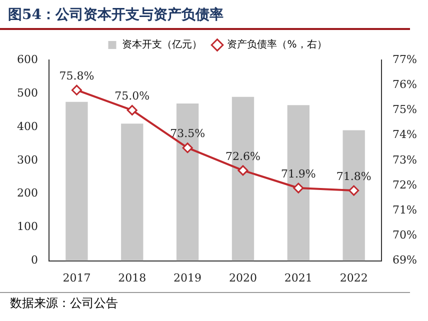 This screenshot has width=428, height=321. Describe the element at coordinates (132, 277) in the screenshot. I see `x-tick-label: 2018` at that location.